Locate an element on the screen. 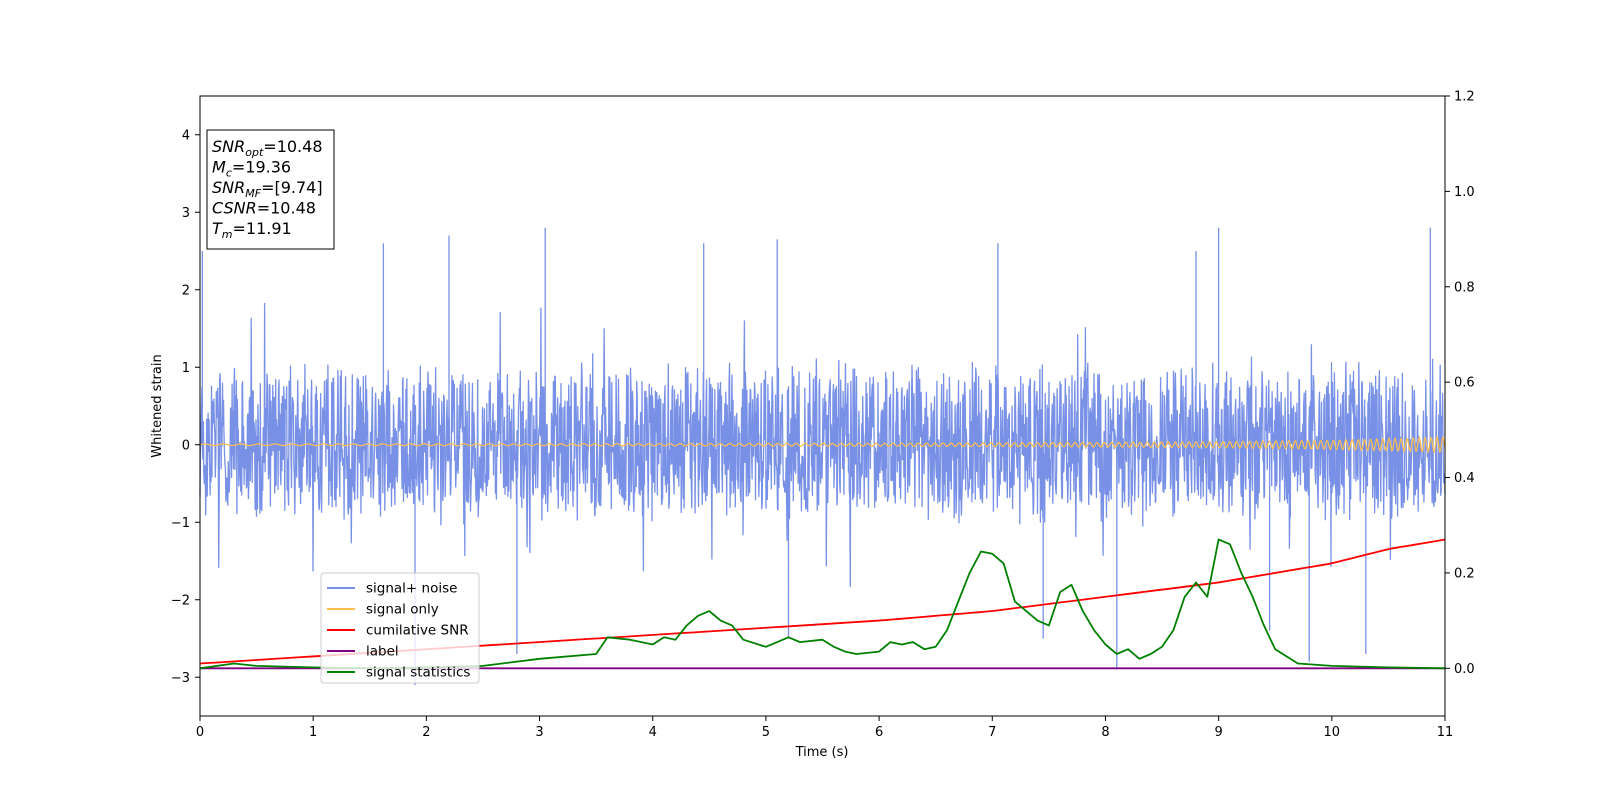 This screenshot has width=1600, height=800. x-tick-label: 3 is located at coordinates (539, 732).